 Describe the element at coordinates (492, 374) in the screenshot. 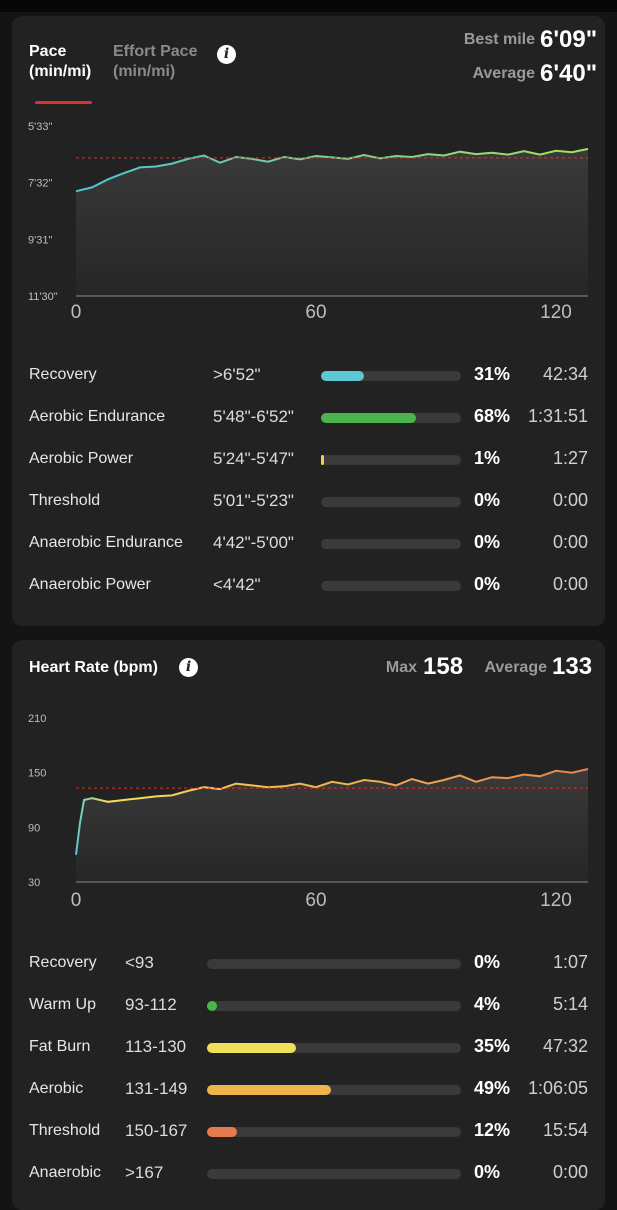

I see `pace-zone-percent: 31%` at that location.